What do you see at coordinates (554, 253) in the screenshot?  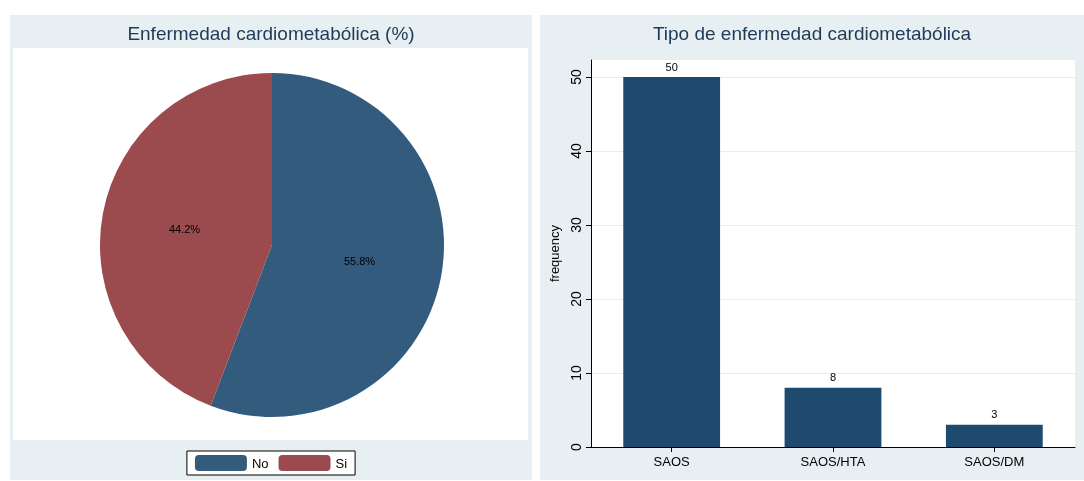 I see `y-axis-title: frequency` at bounding box center [554, 253].